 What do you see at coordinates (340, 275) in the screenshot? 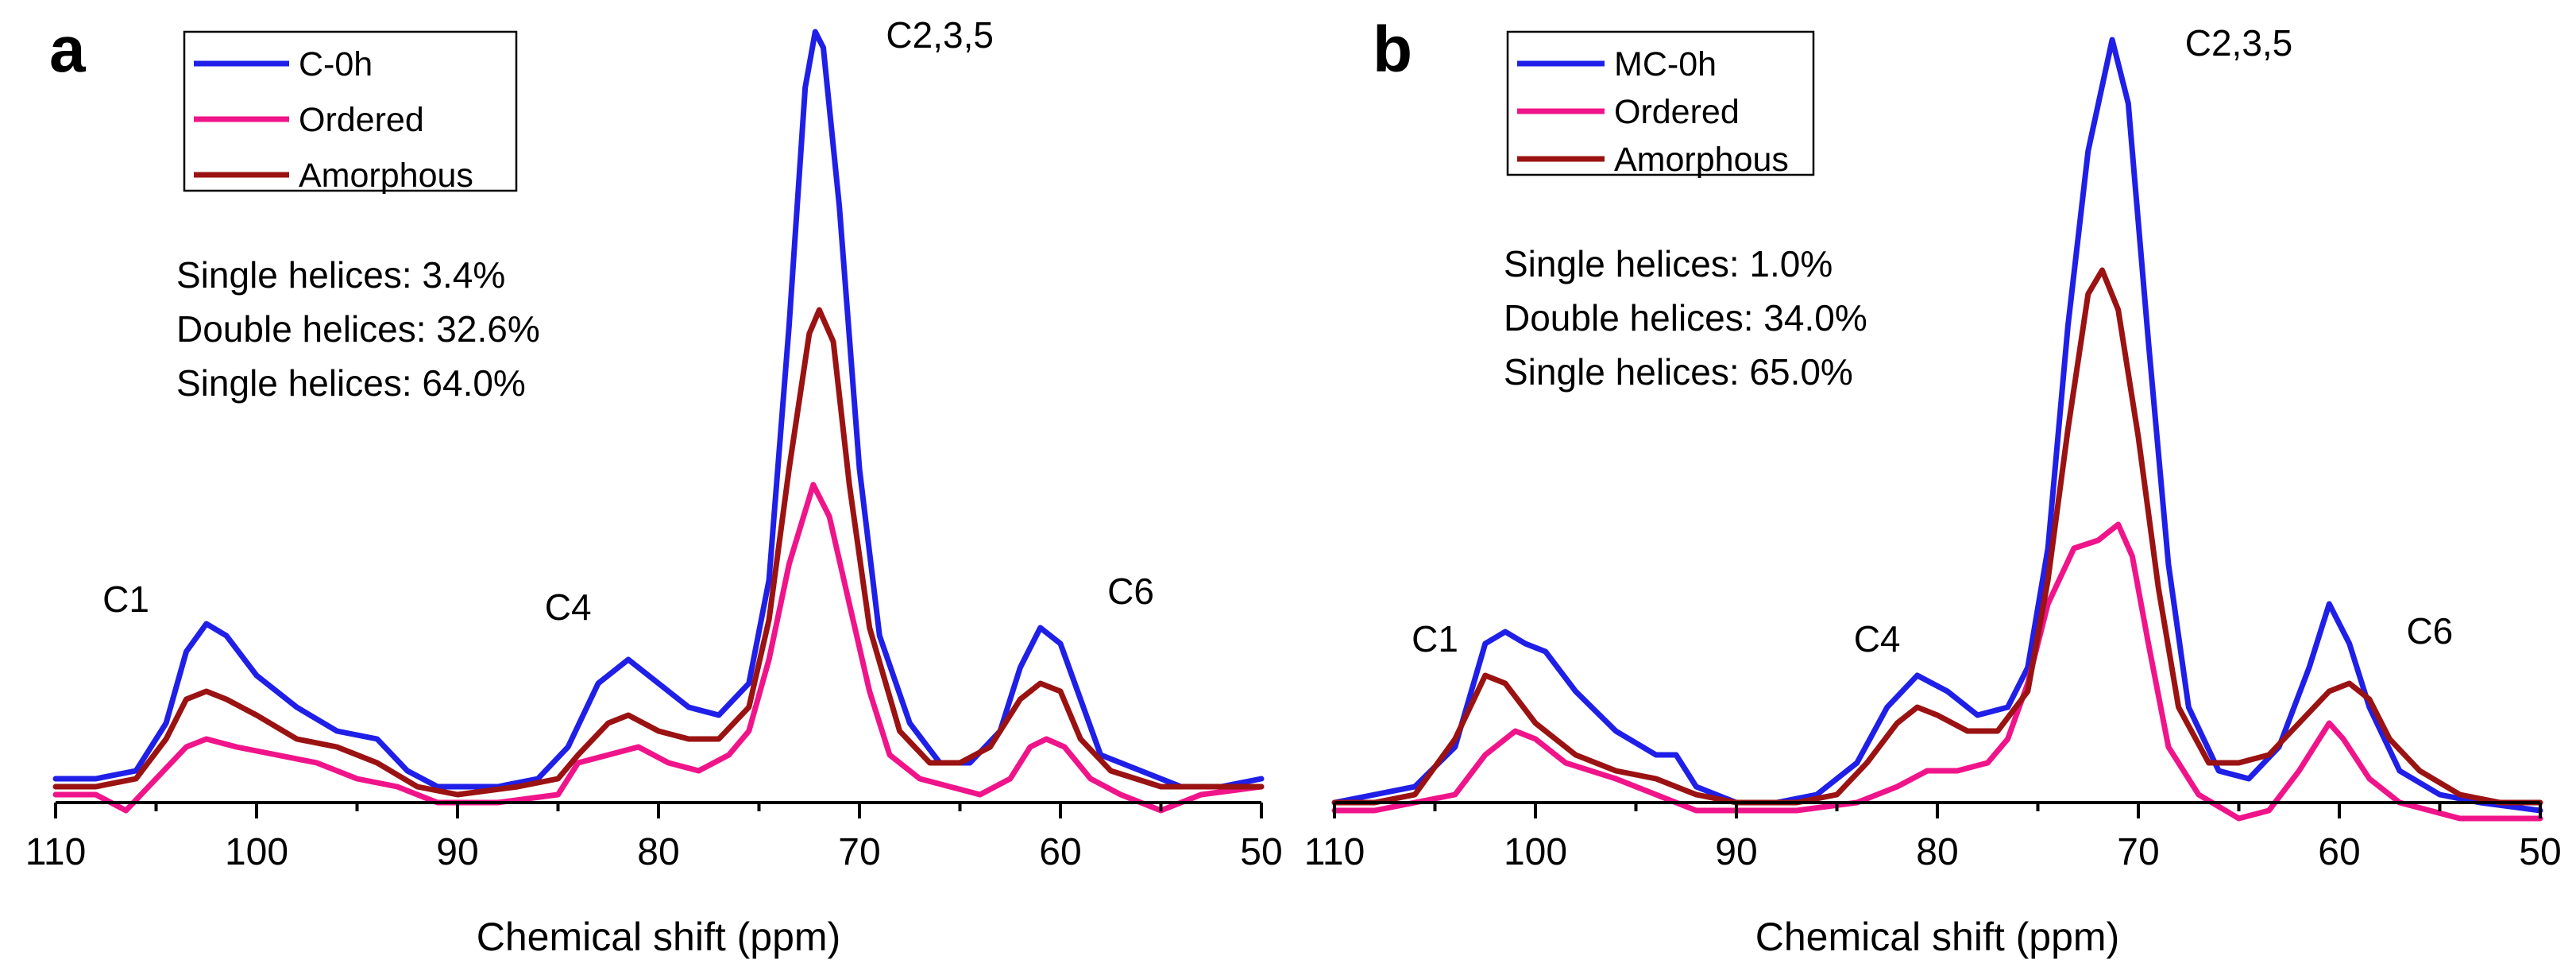
I see `helix-fraction-text: Single helices: 3.4%` at bounding box center [340, 275].